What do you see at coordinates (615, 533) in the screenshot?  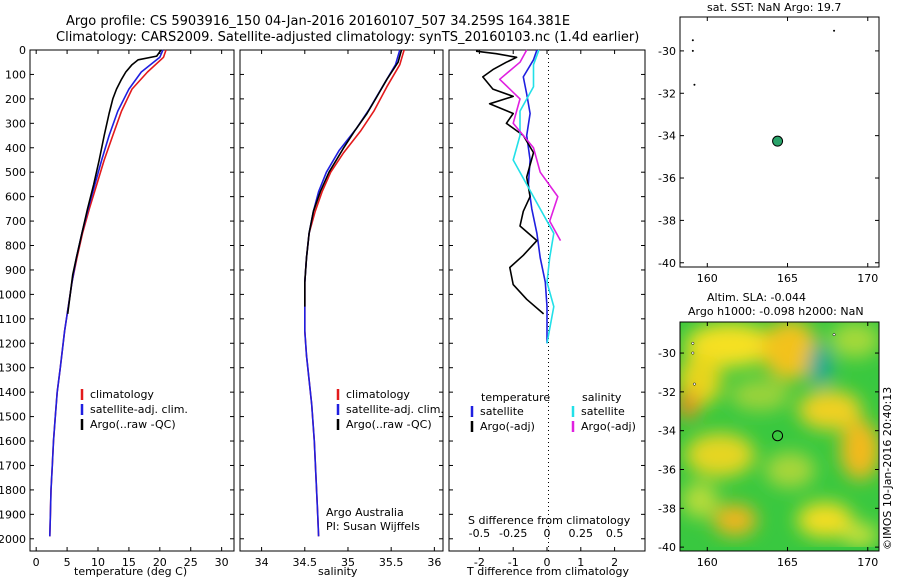 I see `salinity-difference-tick-label: 0.5` at bounding box center [615, 533].